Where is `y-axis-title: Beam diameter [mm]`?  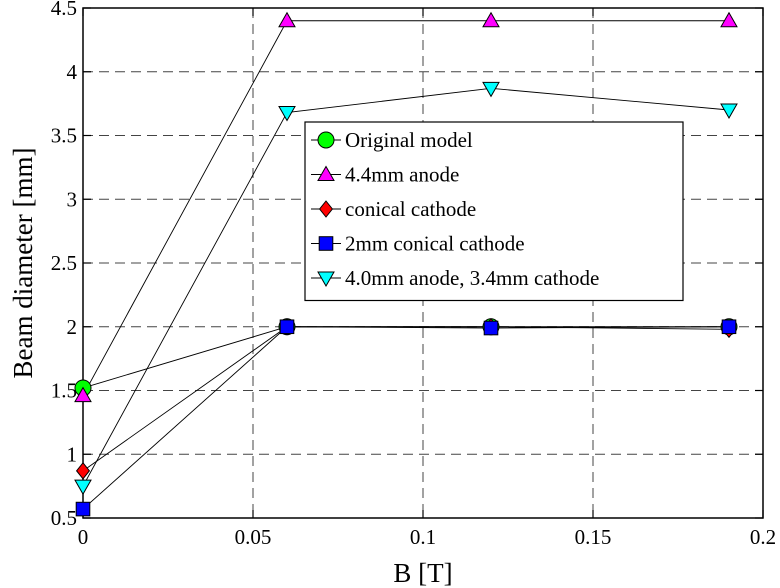
y-axis-title: Beam diameter [mm] is located at coordinates (23, 263).